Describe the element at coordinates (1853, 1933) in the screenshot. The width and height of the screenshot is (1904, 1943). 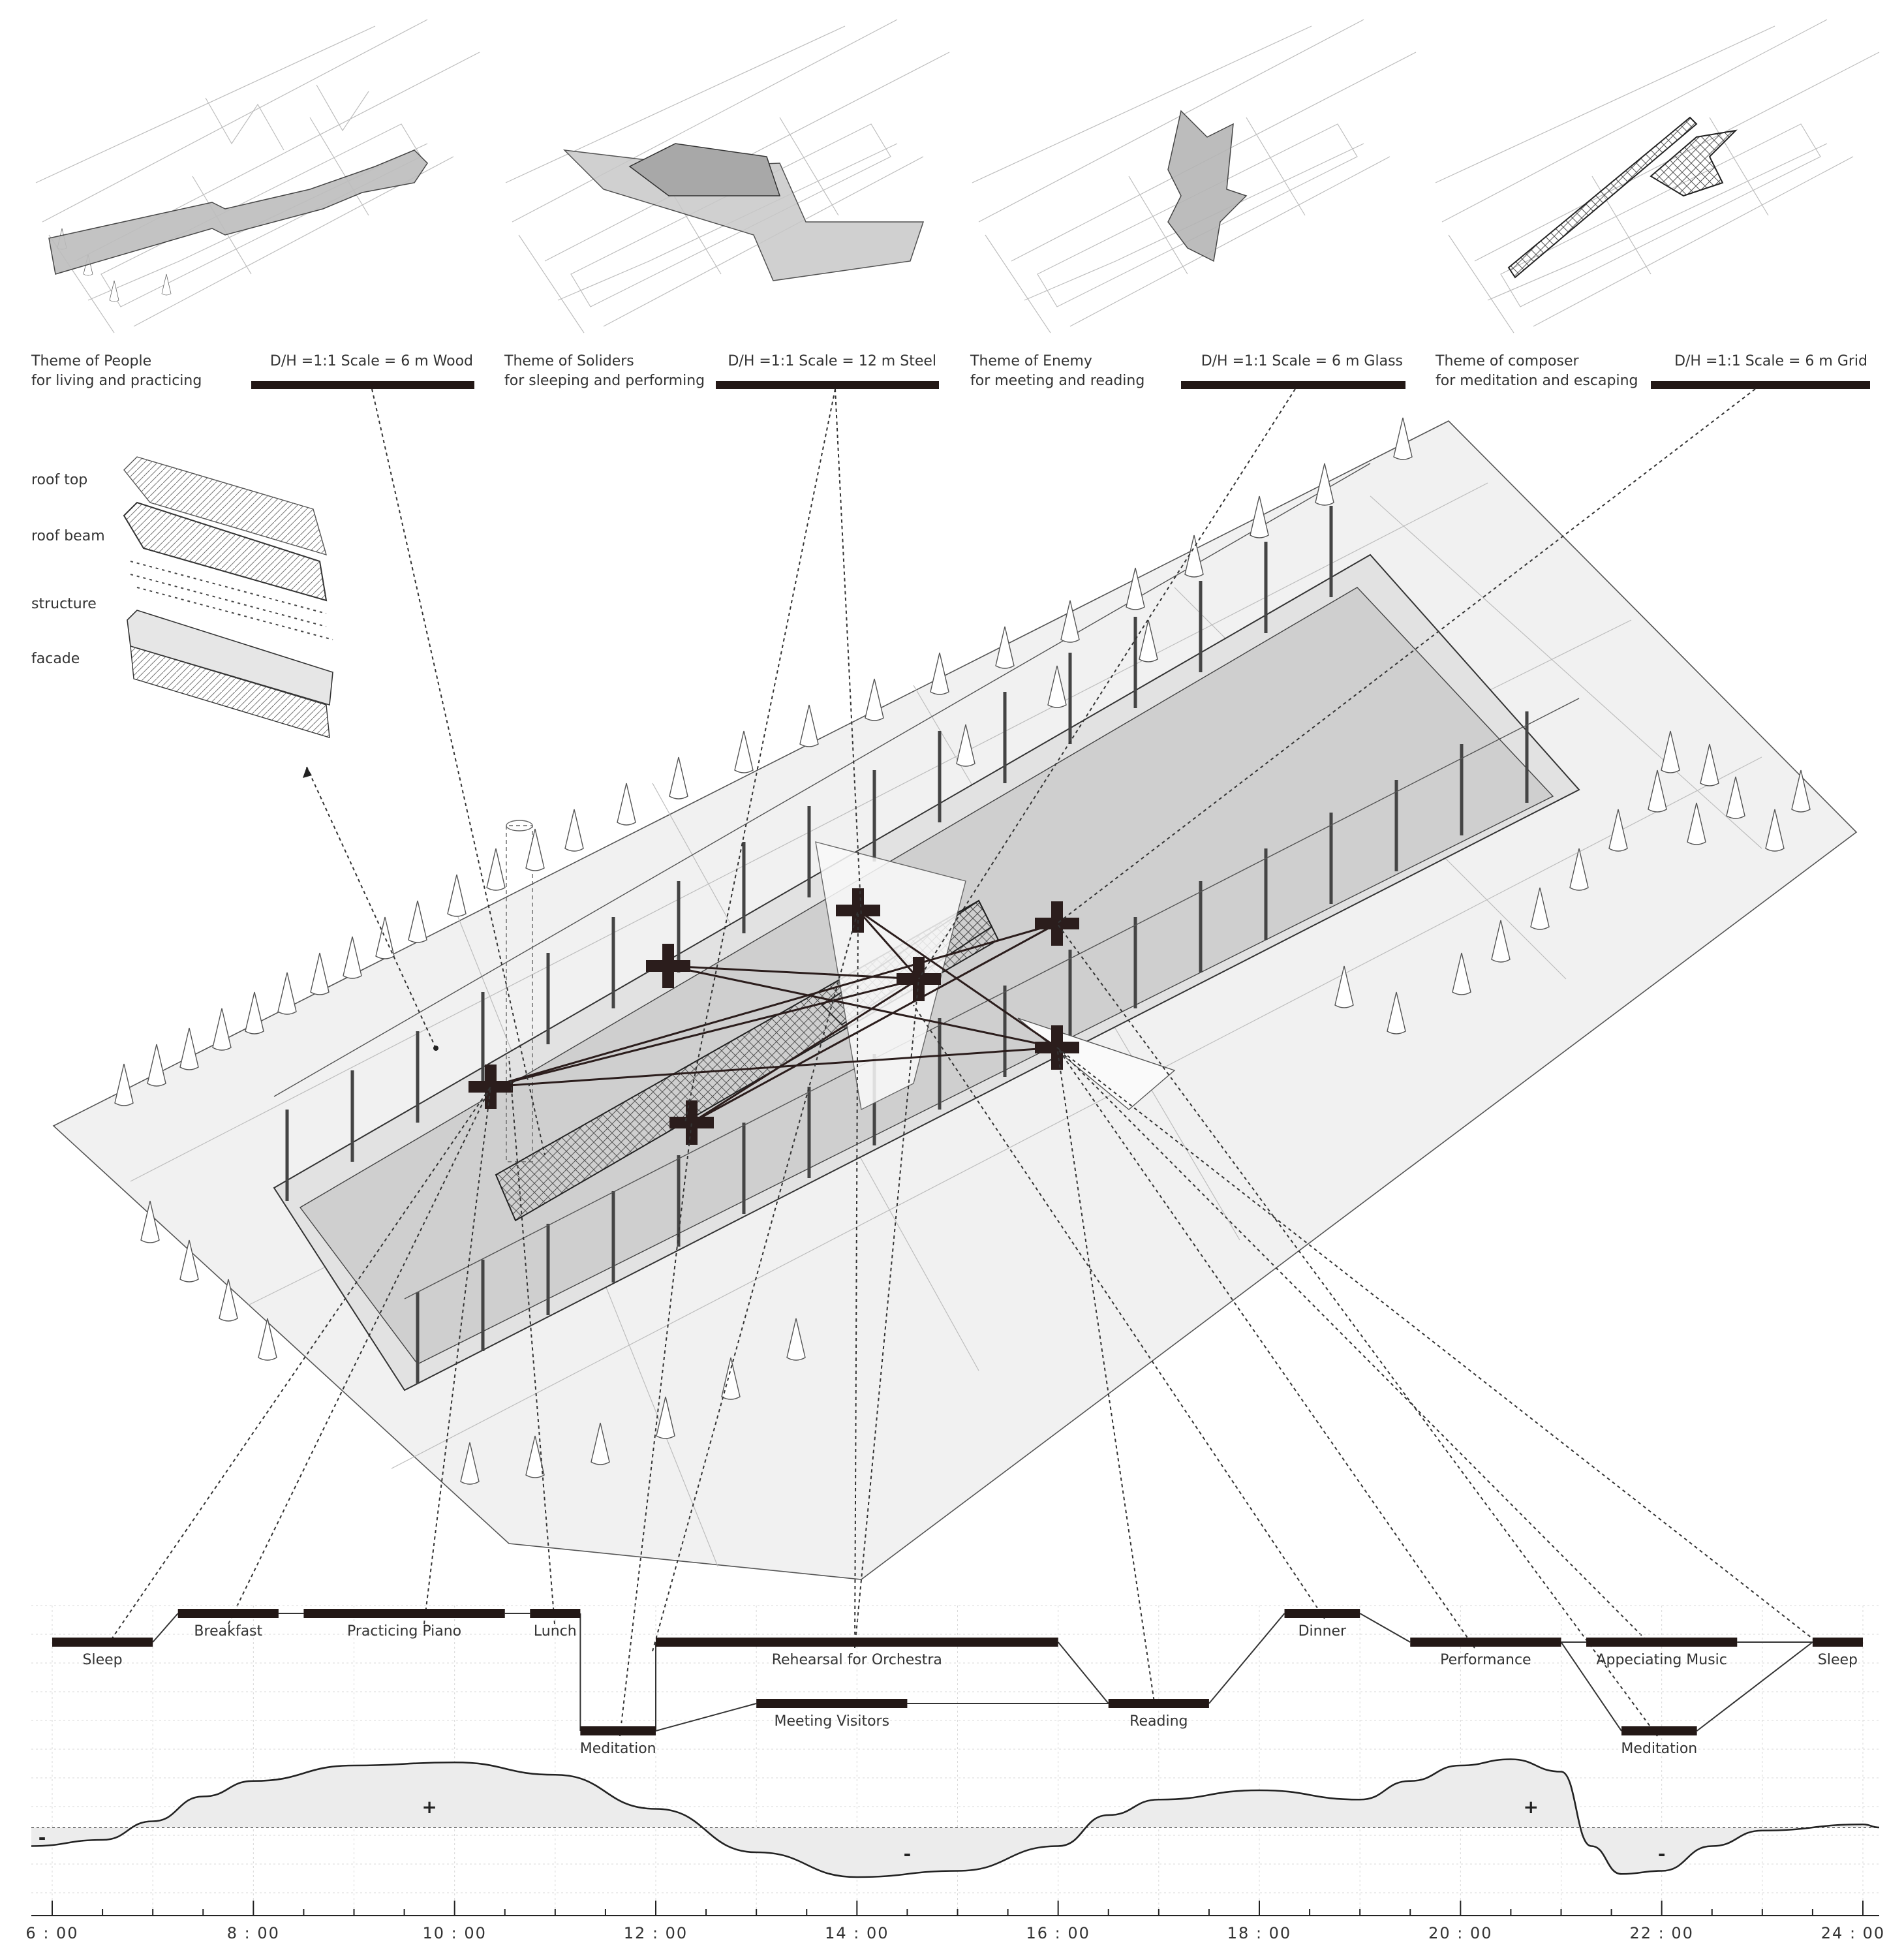
I see `axis-tick-label: 24 : 00` at that location.